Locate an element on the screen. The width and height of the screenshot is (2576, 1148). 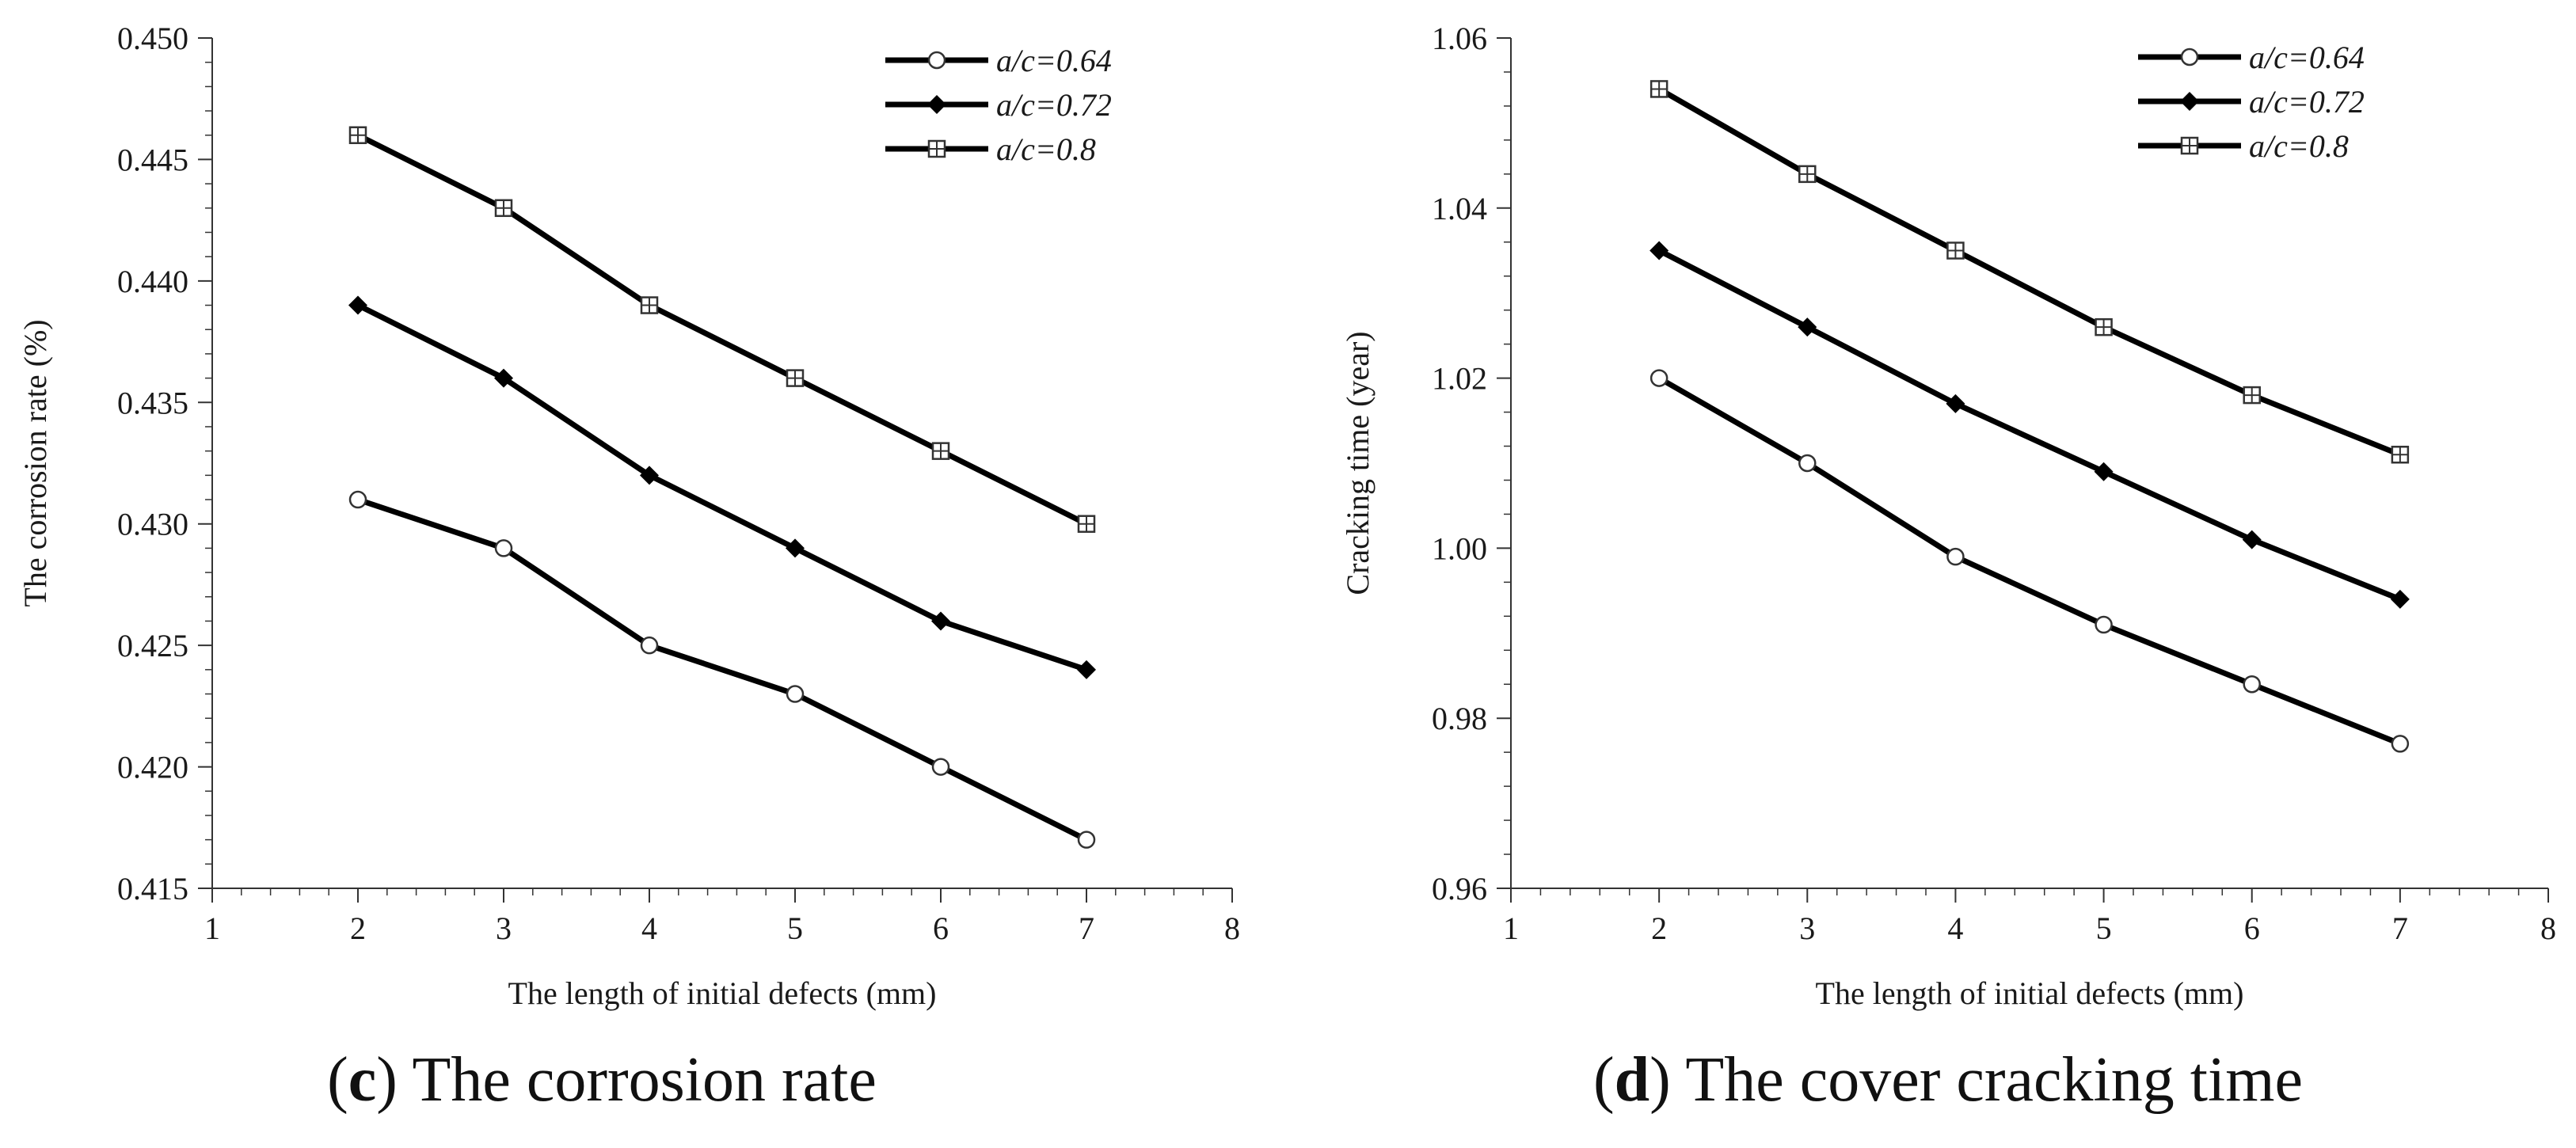
y-axis-label: Cracking time (year) is located at coordinates (1358, 463).